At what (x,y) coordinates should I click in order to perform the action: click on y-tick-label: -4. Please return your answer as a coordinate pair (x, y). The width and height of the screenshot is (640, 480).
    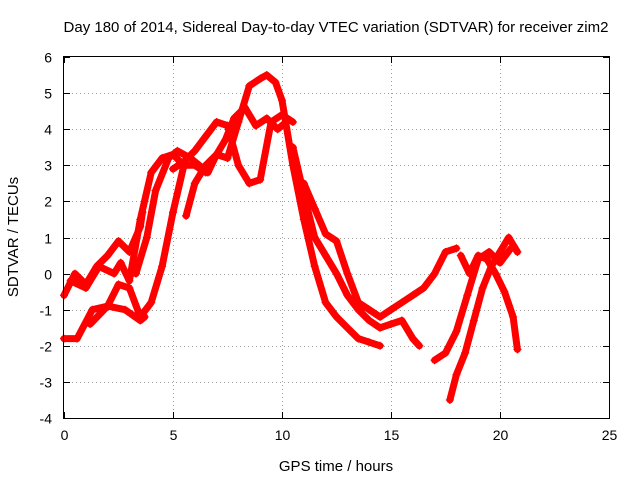
    Looking at the image, I should click on (46, 419).